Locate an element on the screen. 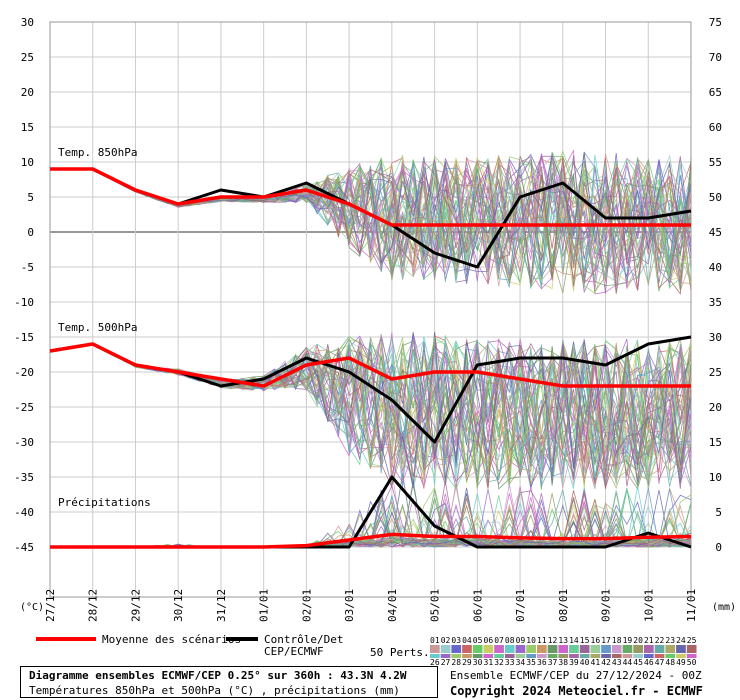 The image size is (740, 700). pert-number-label: 39 is located at coordinates (574, 661).